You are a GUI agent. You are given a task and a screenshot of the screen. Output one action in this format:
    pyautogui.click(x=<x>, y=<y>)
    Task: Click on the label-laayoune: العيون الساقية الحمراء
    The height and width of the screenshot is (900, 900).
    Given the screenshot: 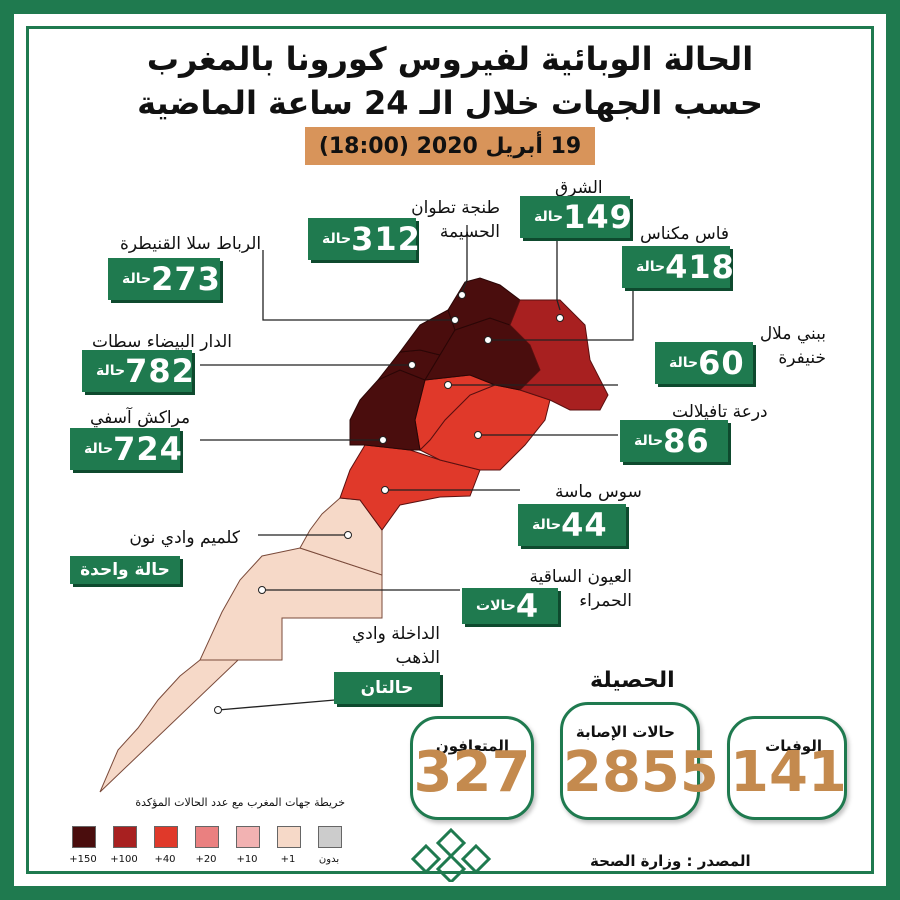 What is the action you would take?
    pyautogui.click(x=580, y=589)
    